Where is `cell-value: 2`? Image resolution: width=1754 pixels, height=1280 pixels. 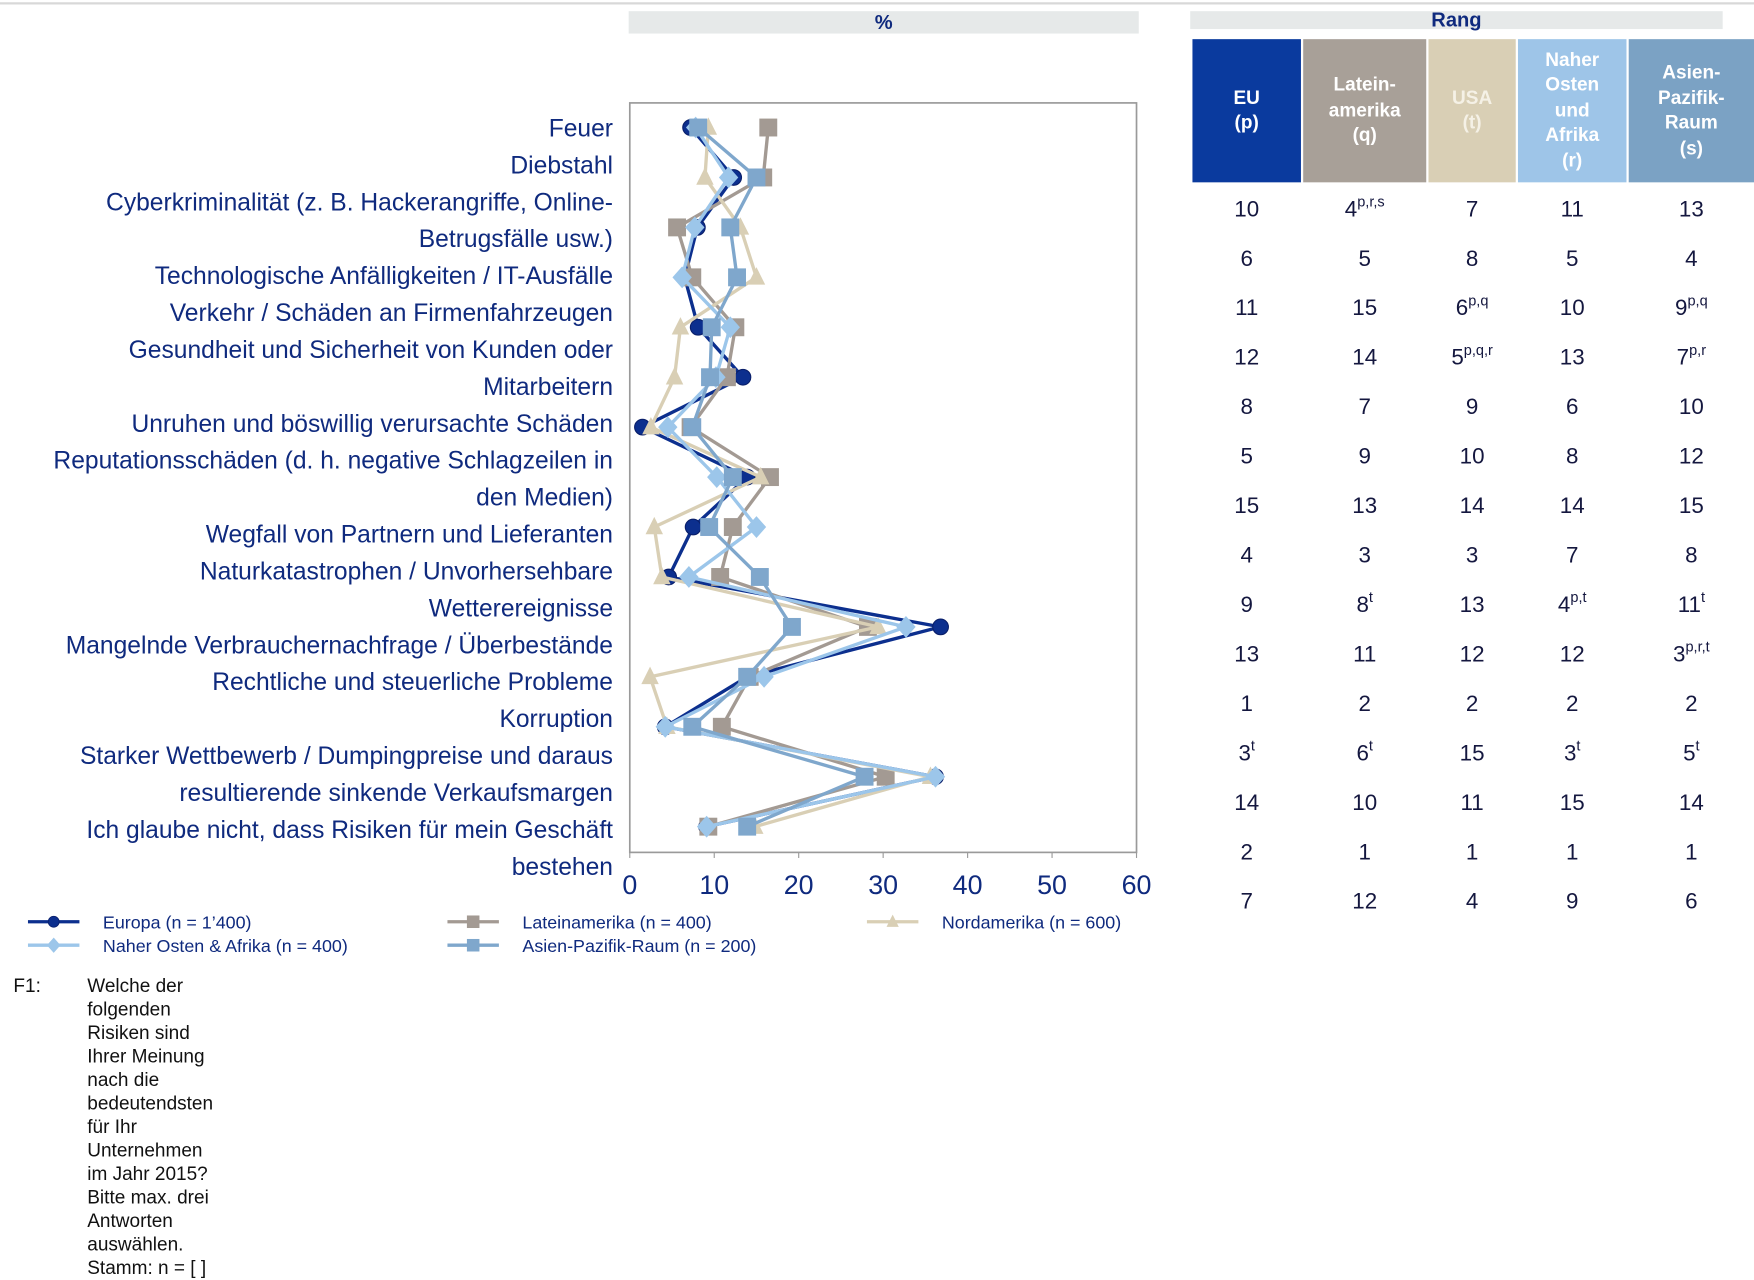 cell-value: 2 is located at coordinates (1691, 703).